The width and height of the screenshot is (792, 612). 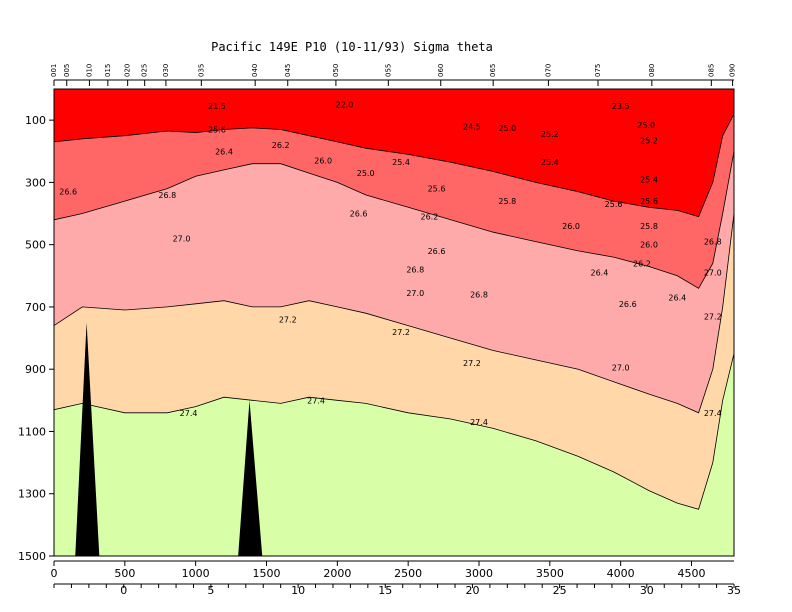 What do you see at coordinates (67, 70) in the screenshot?
I see `station-label: 005` at bounding box center [67, 70].